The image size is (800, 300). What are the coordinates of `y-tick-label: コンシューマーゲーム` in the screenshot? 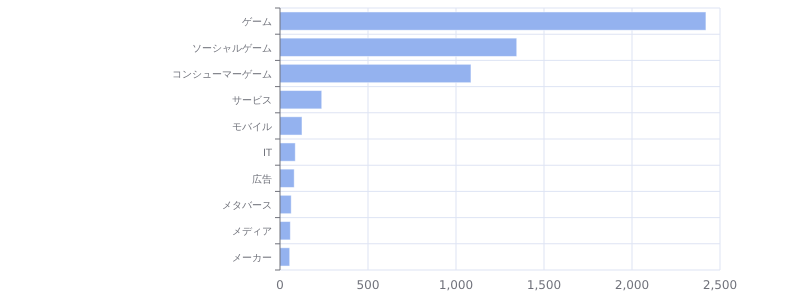 It's located at (222, 75).